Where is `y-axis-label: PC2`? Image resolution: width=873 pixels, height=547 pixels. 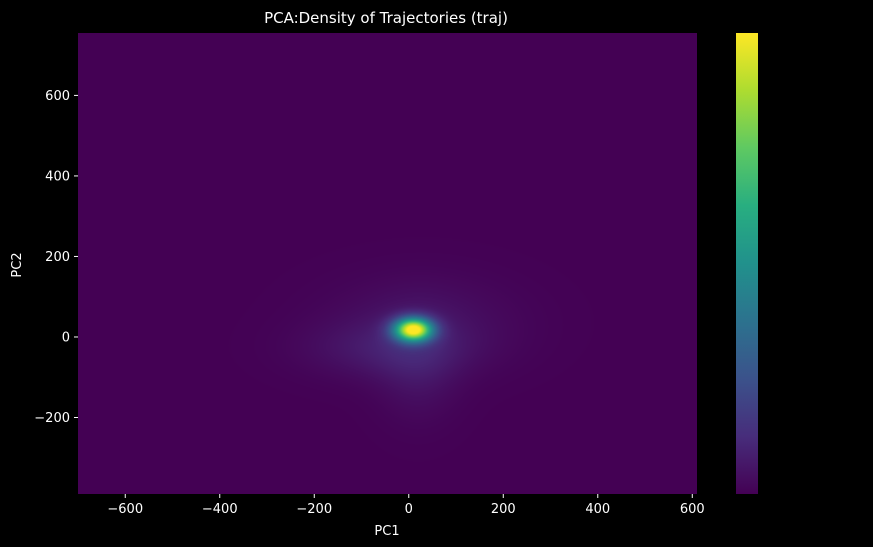 y-axis-label: PC2 is located at coordinates (17, 264).